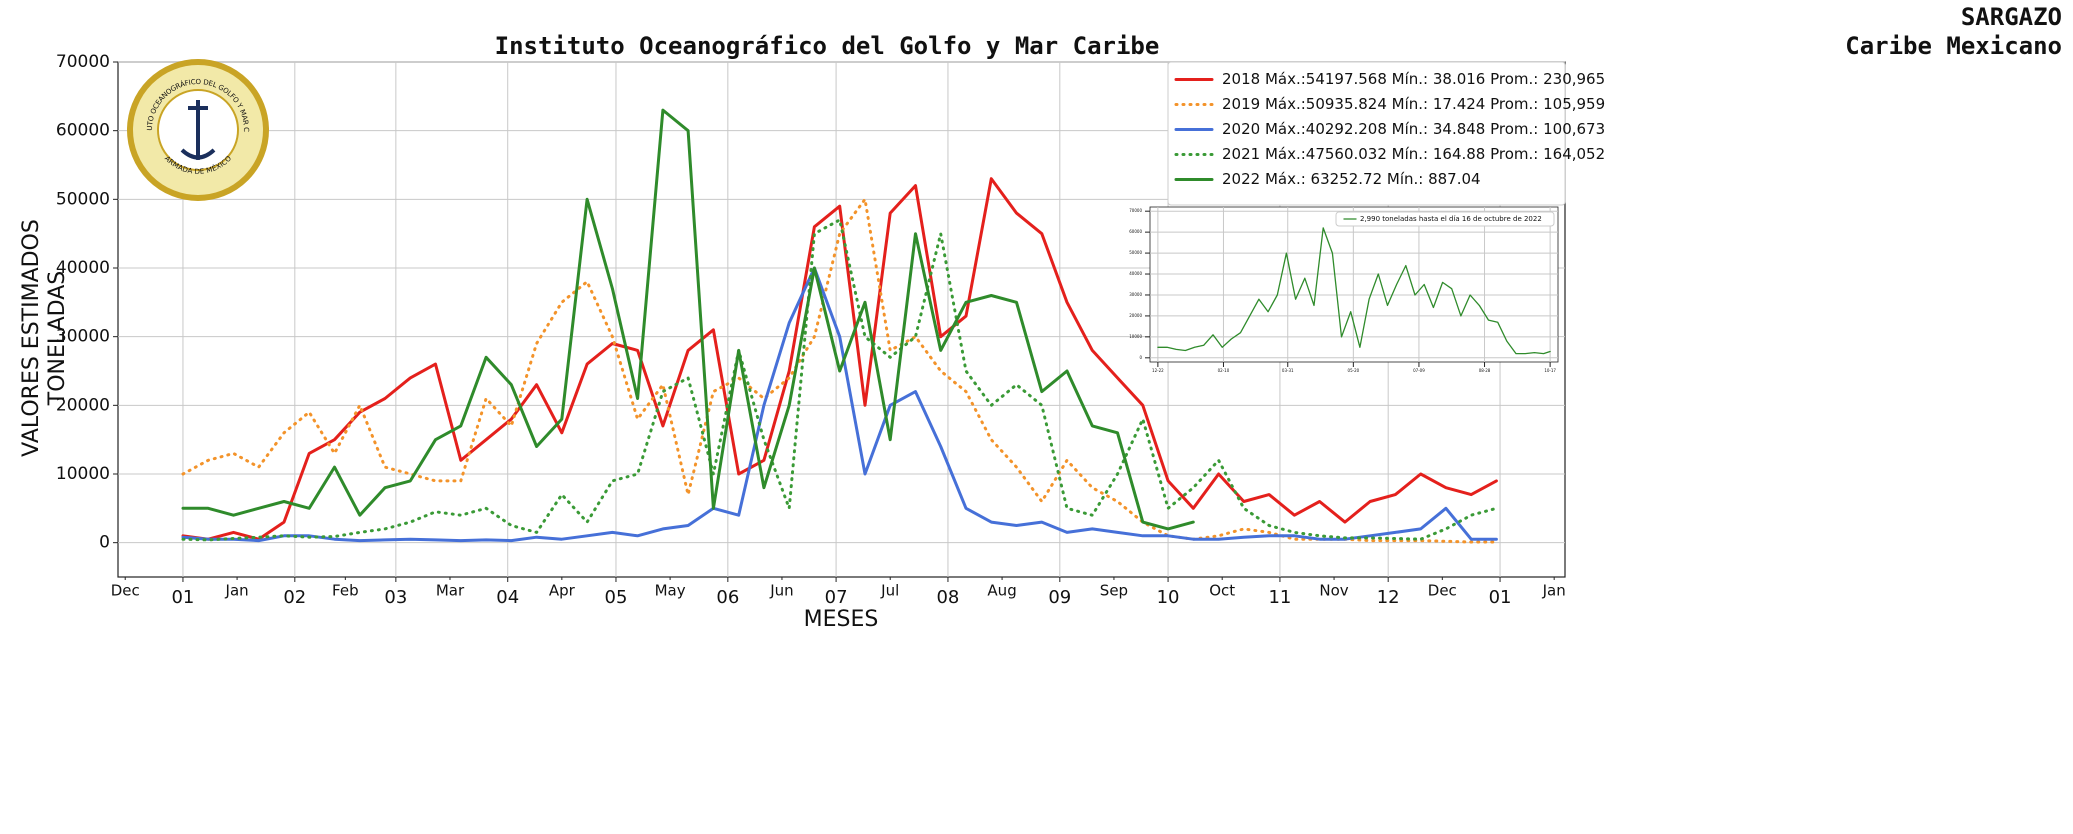  Describe the element at coordinates (1224, 370) in the screenshot. I see `x-tick-label: 02-10` at that location.